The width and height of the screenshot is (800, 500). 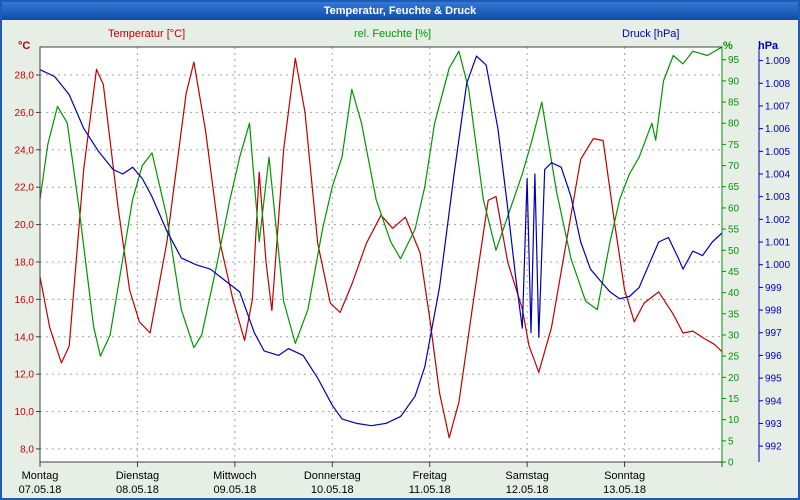 I want to click on svg-text: 0, so click(x=731, y=463).